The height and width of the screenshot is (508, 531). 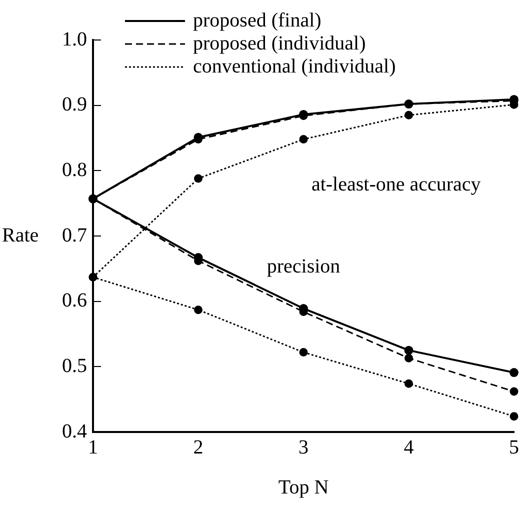 What do you see at coordinates (303, 267) in the screenshot?
I see `annotation: precision` at bounding box center [303, 267].